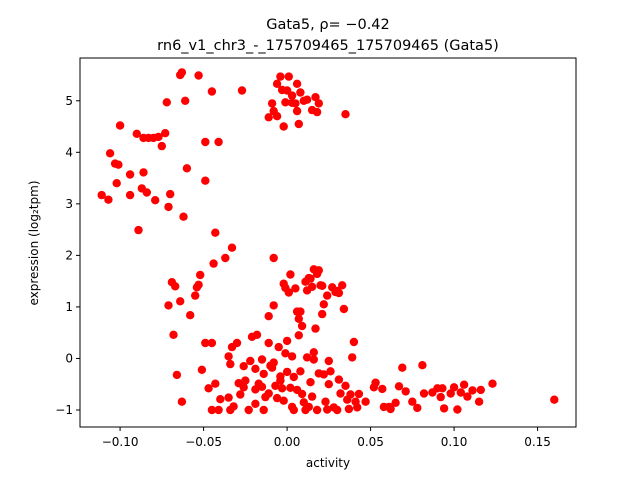 The width and height of the screenshot is (640, 480). I want to click on chart-title: Gata5, ρ= −0.42, so click(328, 25).